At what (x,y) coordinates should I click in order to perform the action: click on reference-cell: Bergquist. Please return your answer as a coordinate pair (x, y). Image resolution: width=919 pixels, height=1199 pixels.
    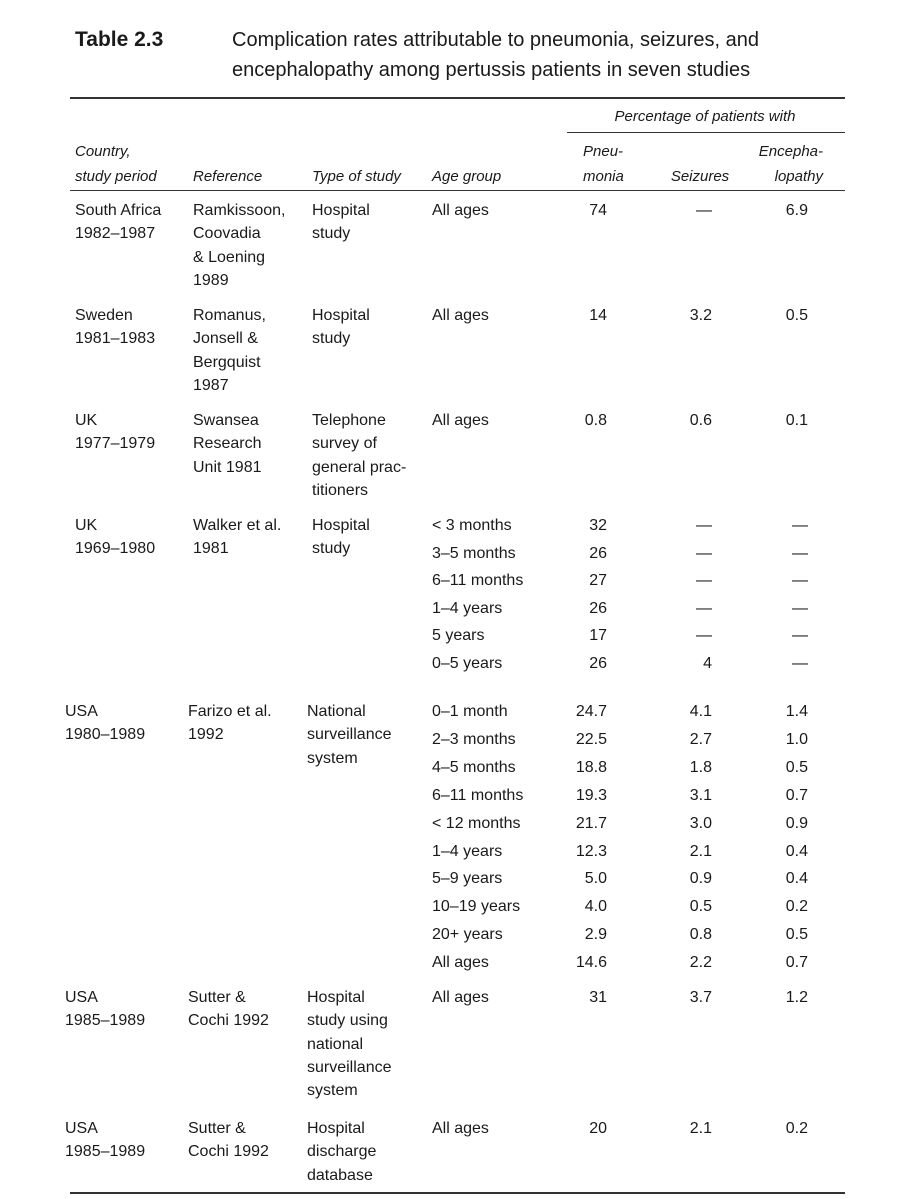
    Looking at the image, I should click on (227, 362).